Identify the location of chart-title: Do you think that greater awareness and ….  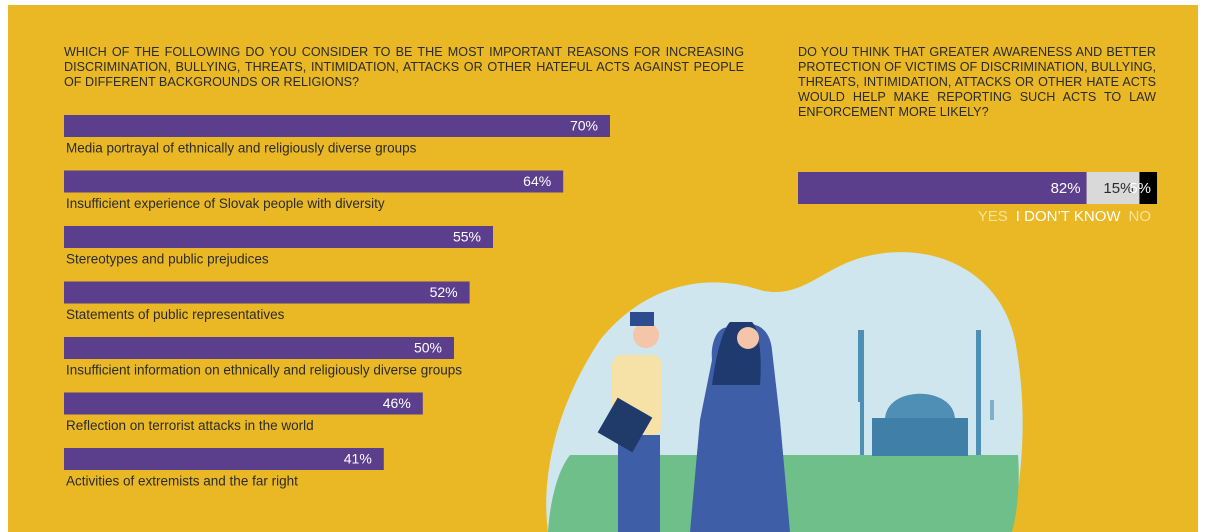
(977, 82).